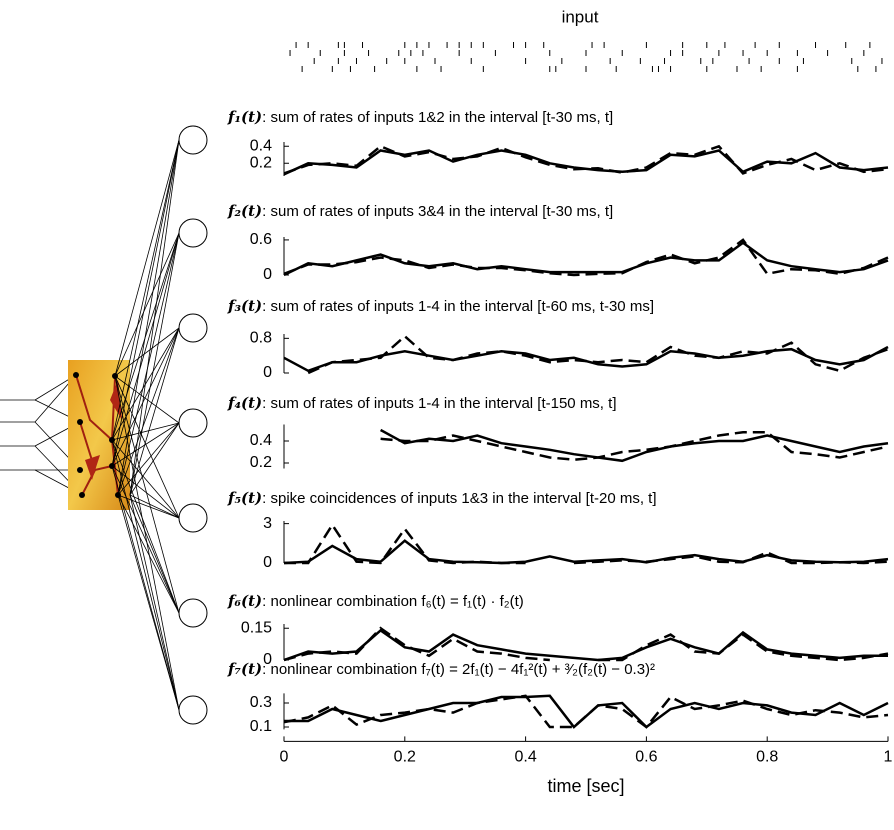  I want to click on x-tick-label: 0.6, so click(646, 757).